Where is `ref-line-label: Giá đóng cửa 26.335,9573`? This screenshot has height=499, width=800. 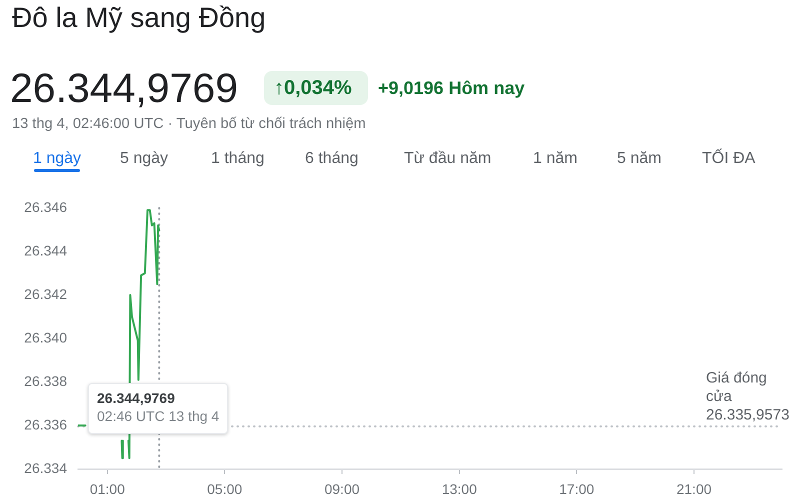 ref-line-label: Giá đóng cửa 26.335,9573 is located at coordinates (748, 397).